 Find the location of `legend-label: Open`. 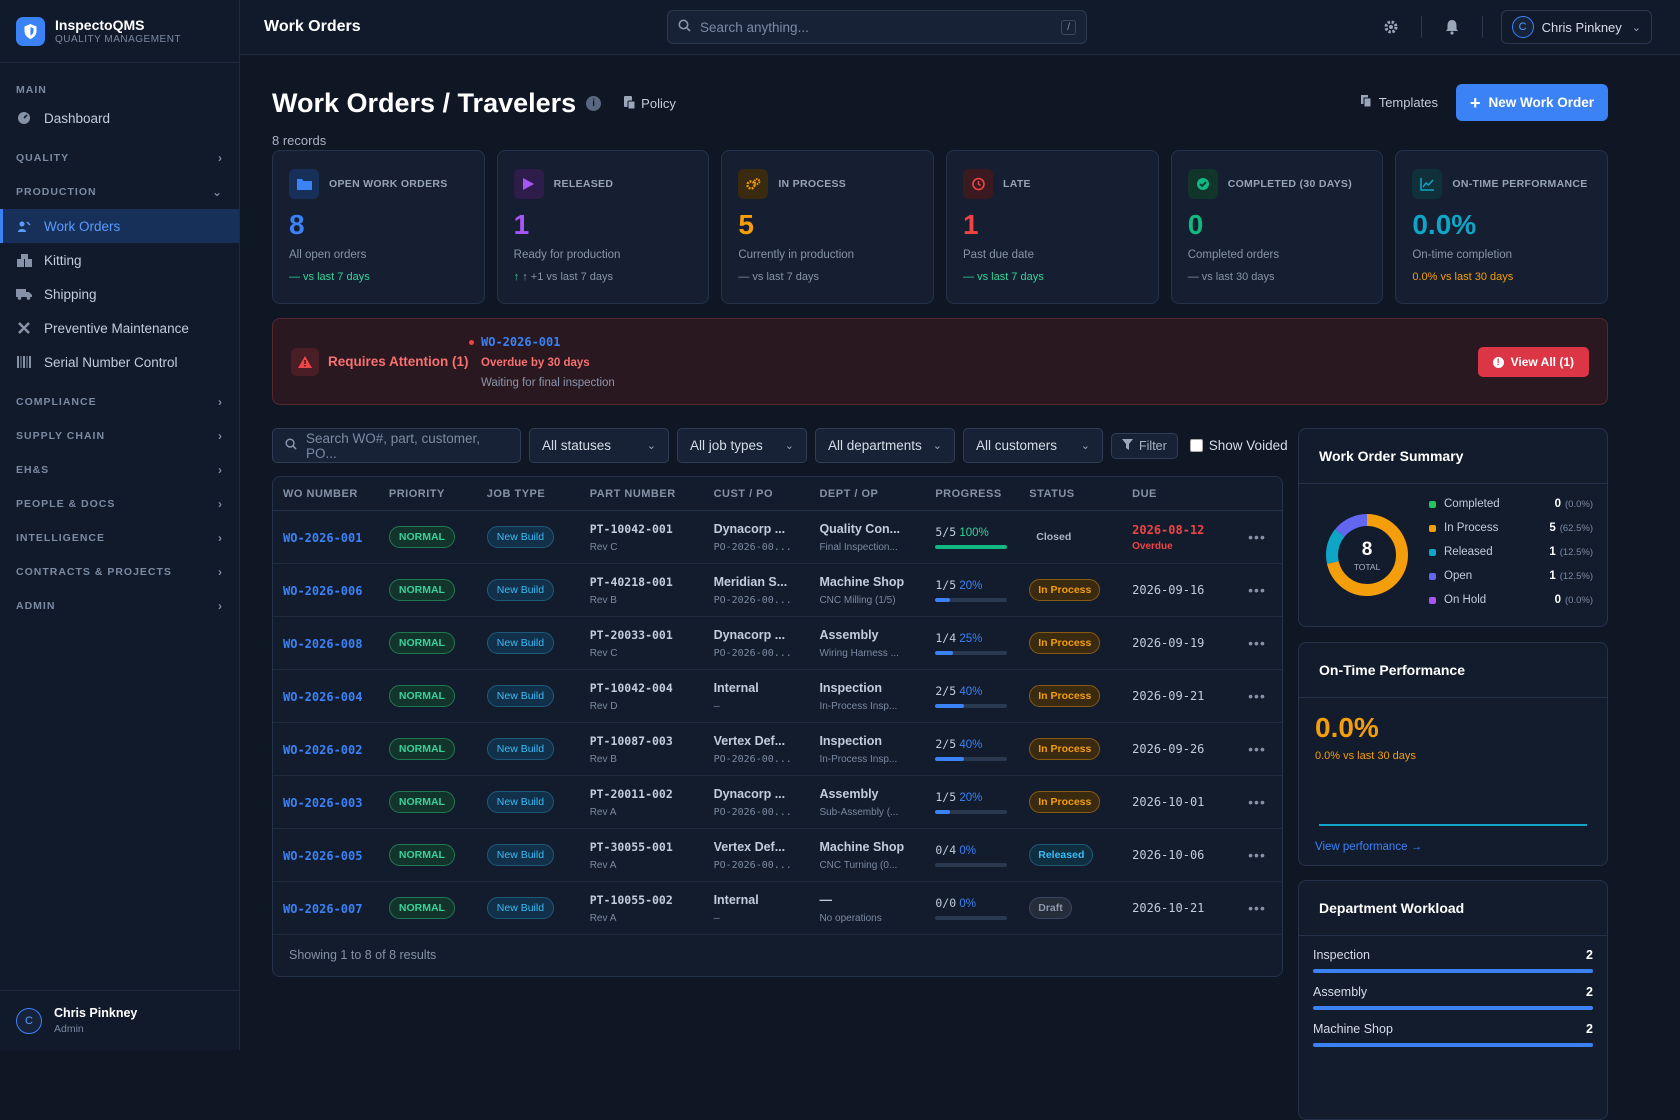

legend-label: Open is located at coordinates (1458, 576).